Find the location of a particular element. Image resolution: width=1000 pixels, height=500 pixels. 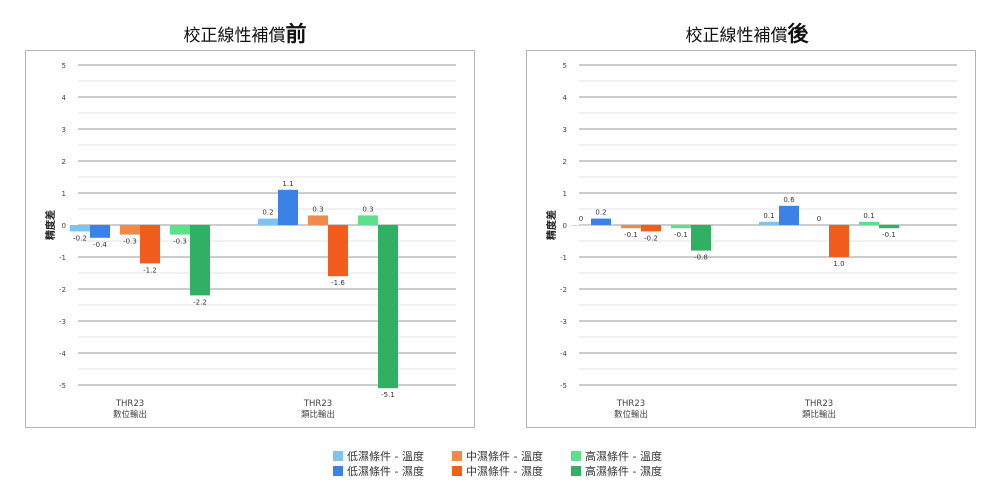

data-label: 1.0 is located at coordinates (838, 264).